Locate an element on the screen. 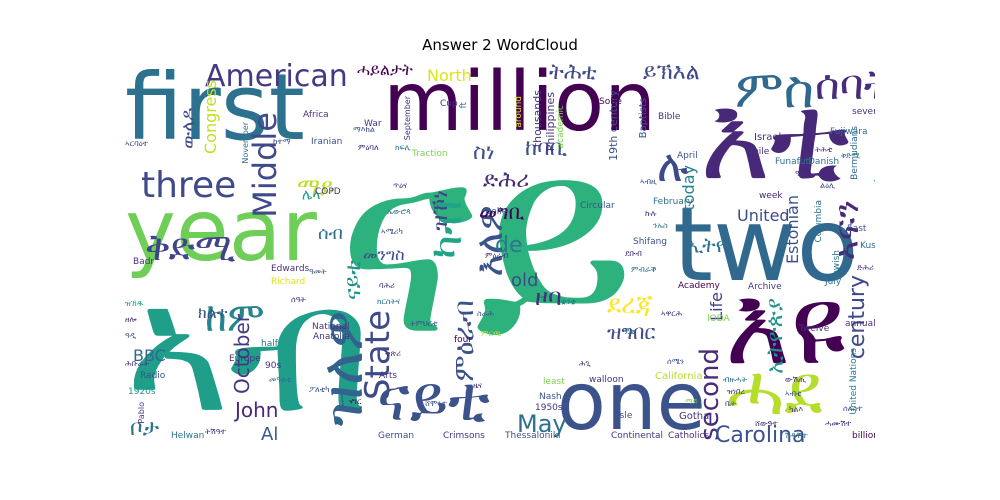  word: century is located at coordinates (857, 317).